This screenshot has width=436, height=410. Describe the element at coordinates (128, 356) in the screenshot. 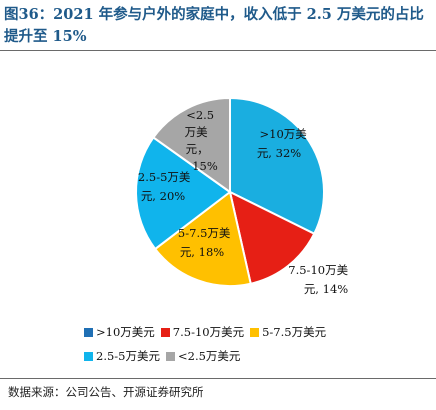

I see `legend-label: 2.5-5万美元` at that location.